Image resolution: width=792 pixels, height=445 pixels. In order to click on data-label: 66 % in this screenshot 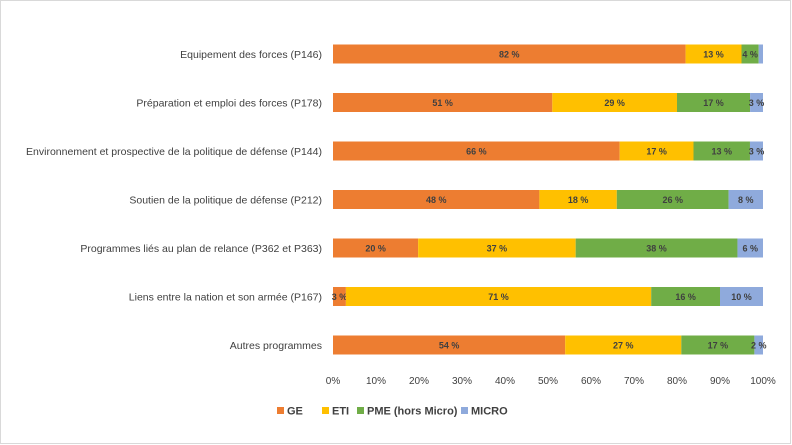, I will do `click(476, 152)`.